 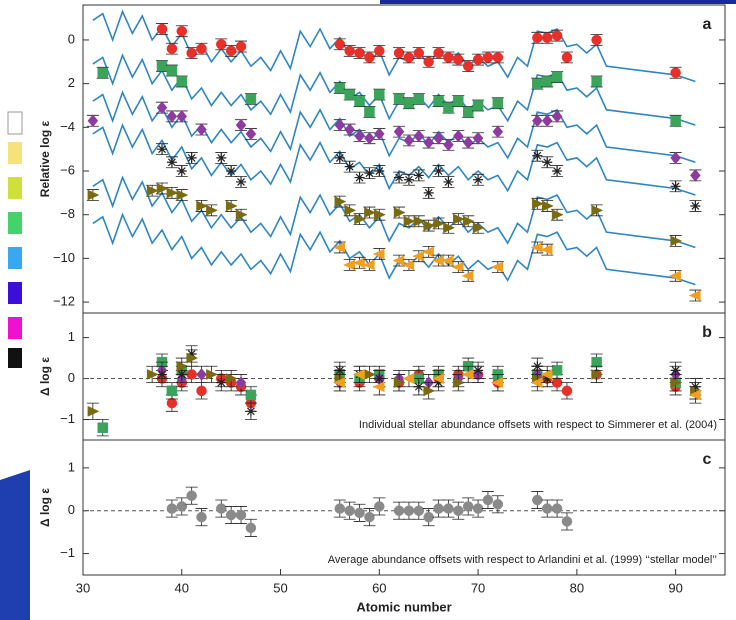 I want to click on y-tick-label: 1, so click(x=71, y=336).